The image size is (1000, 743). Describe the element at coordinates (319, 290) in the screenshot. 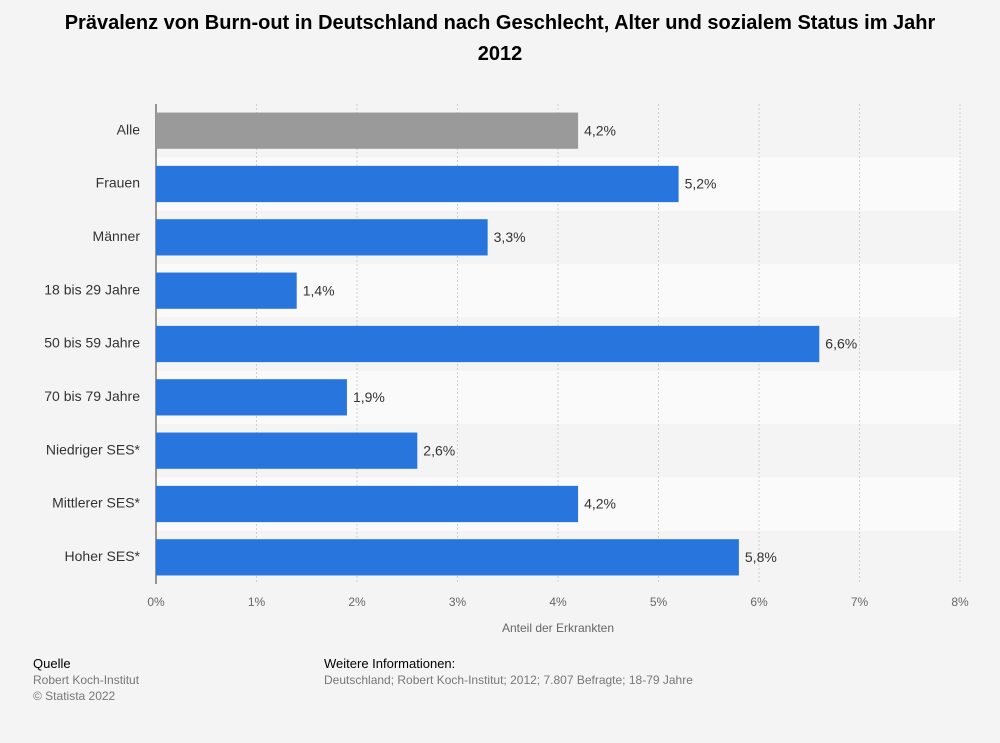

I see `value-label: 1,4%` at that location.